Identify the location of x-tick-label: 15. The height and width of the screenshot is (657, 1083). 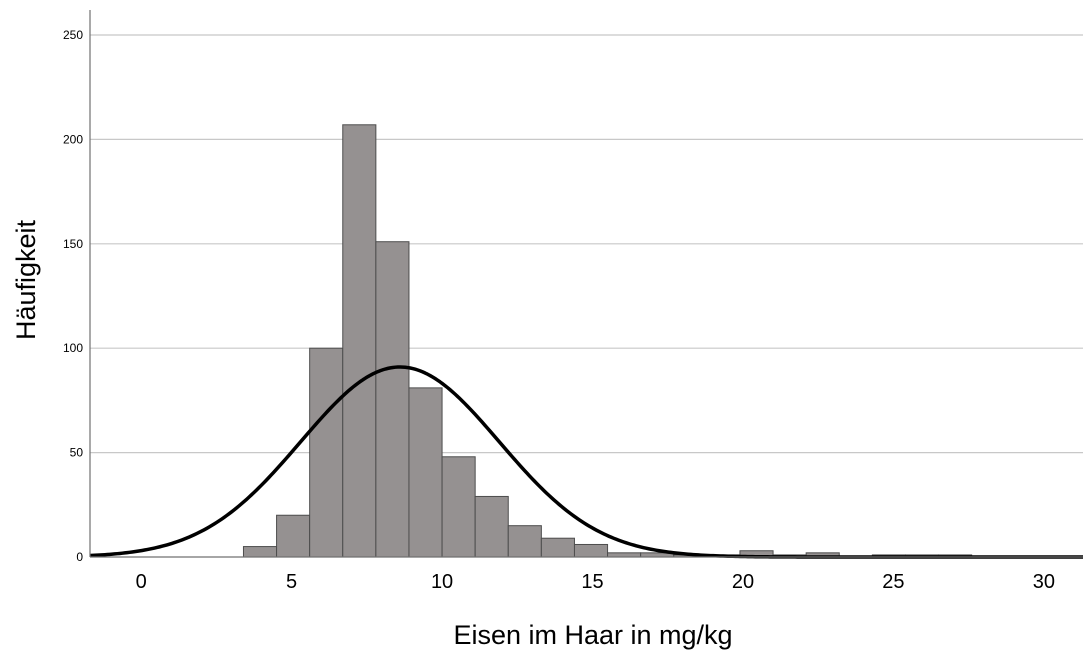
(592, 582).